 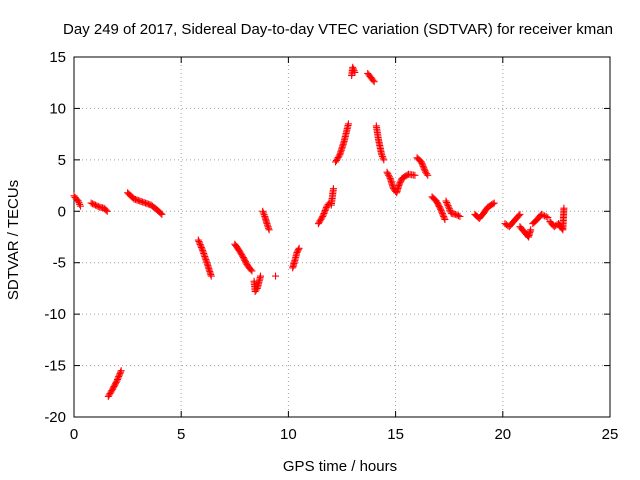 What do you see at coordinates (395, 434) in the screenshot?
I see `x-tick-label: 15` at bounding box center [395, 434].